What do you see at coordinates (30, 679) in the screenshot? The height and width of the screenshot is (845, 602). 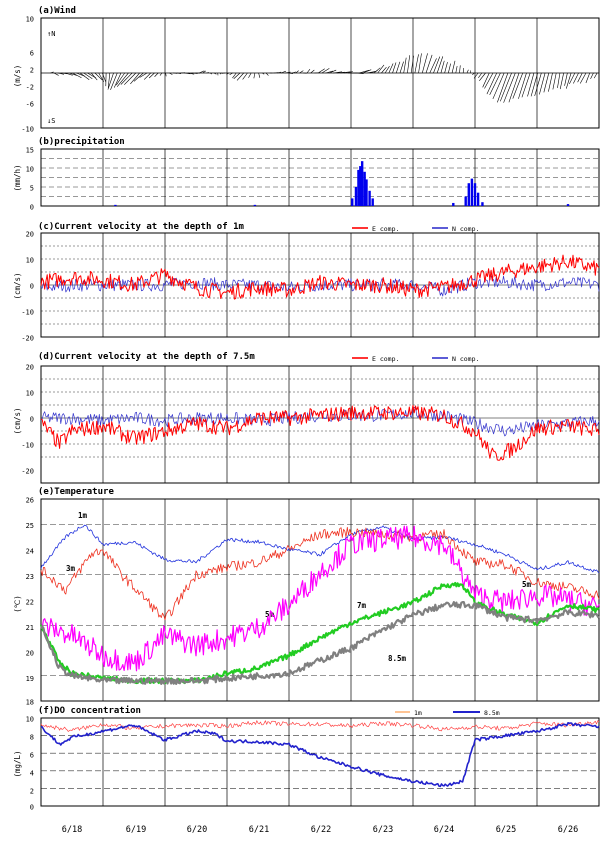 I see `temp-ytick: 19` at bounding box center [30, 679].